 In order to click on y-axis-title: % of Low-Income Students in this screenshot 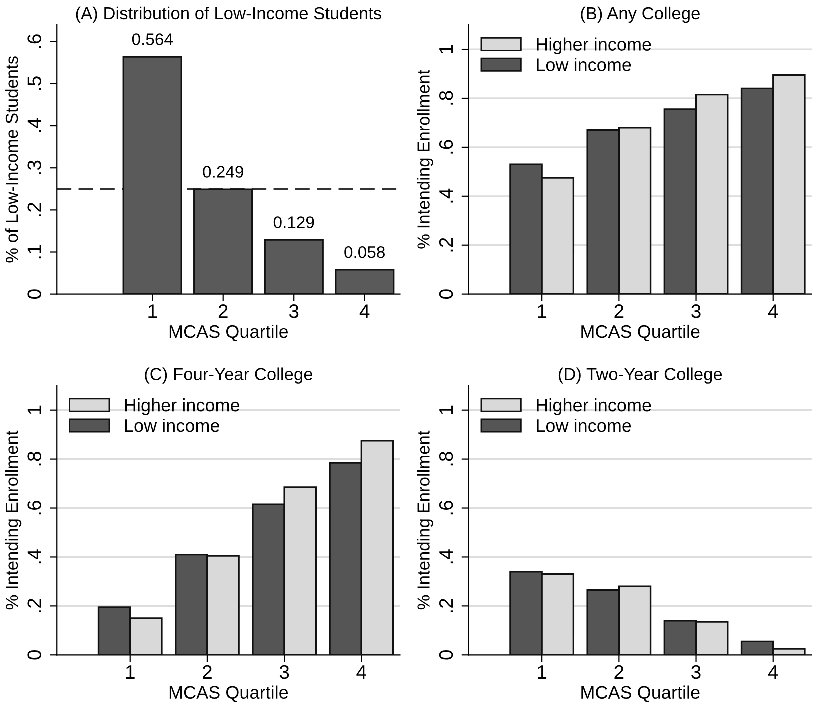, I will do `click(11, 159)`.